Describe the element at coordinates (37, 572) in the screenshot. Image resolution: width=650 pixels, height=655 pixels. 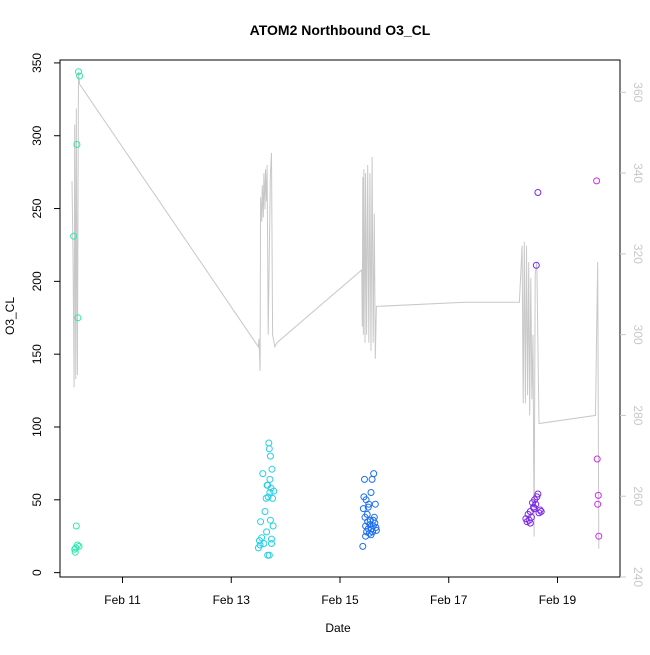
I see `y-tick-label: 0` at that location.